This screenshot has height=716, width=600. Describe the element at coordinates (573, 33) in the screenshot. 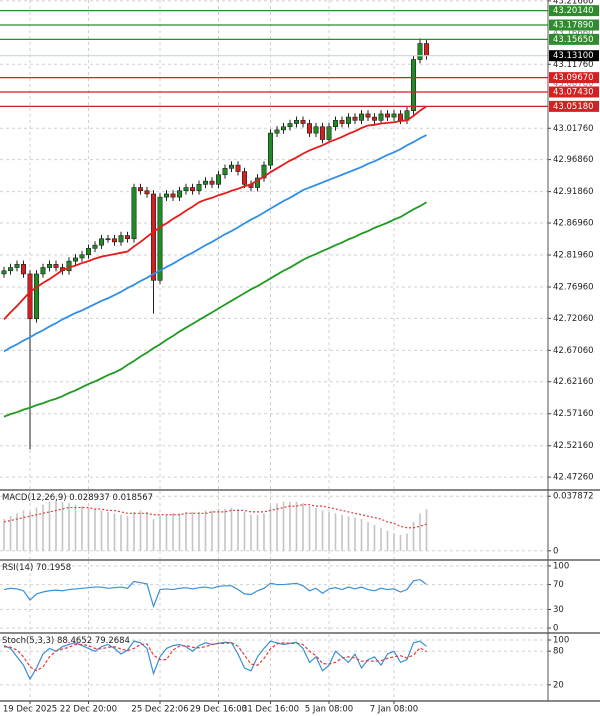

I see `level-label: 43.16660` at that location.